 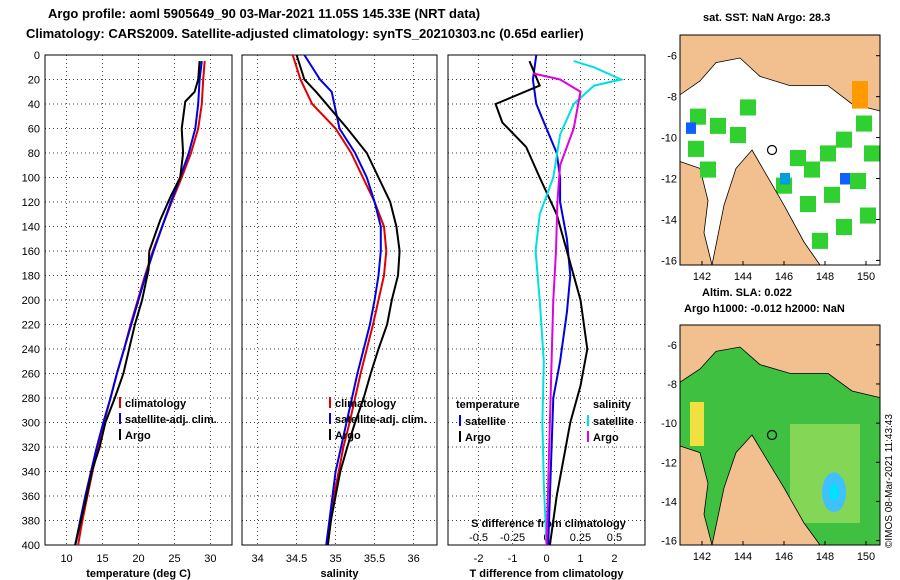 What do you see at coordinates (34, 130) in the screenshot?
I see `y-tick-label: 60` at bounding box center [34, 130].